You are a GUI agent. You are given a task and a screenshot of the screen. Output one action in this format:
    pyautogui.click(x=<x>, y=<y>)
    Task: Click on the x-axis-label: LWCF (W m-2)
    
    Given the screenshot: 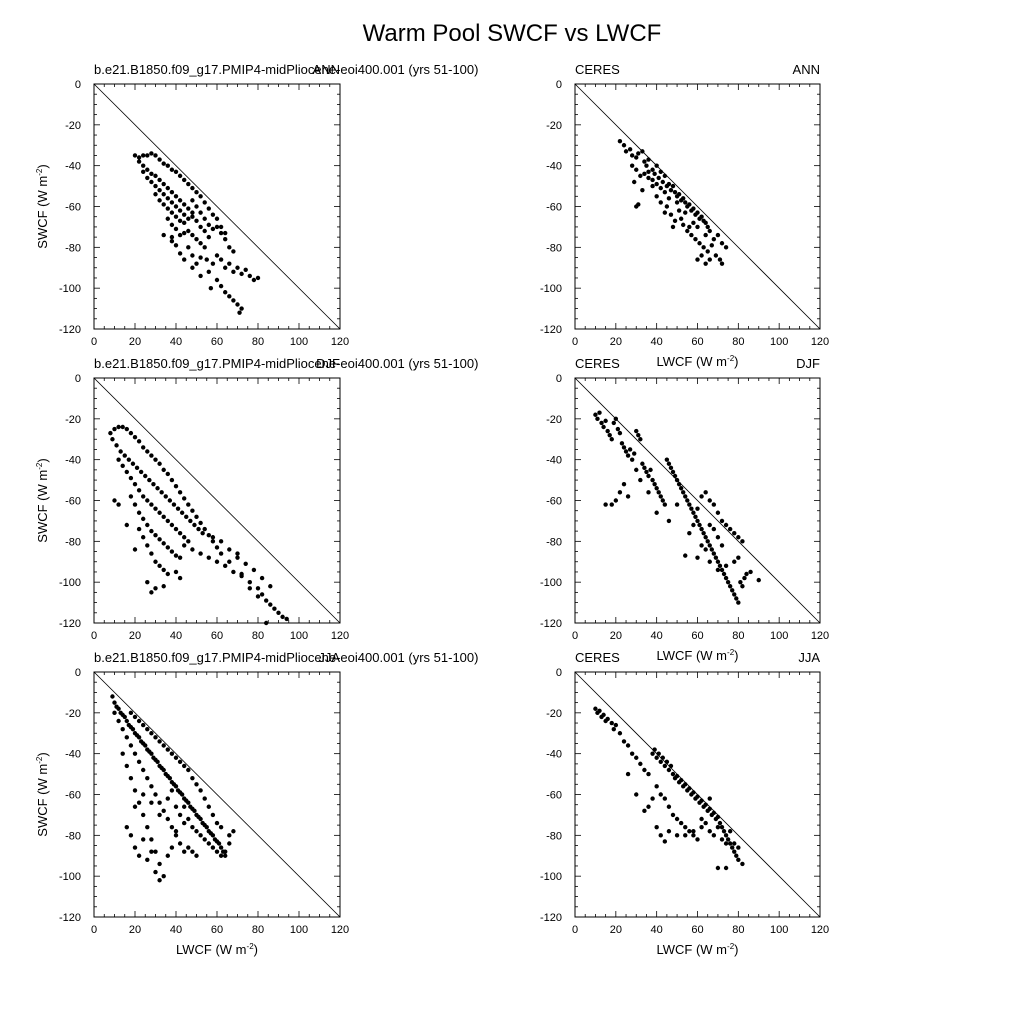 What is the action you would take?
    pyautogui.click(x=698, y=655)
    